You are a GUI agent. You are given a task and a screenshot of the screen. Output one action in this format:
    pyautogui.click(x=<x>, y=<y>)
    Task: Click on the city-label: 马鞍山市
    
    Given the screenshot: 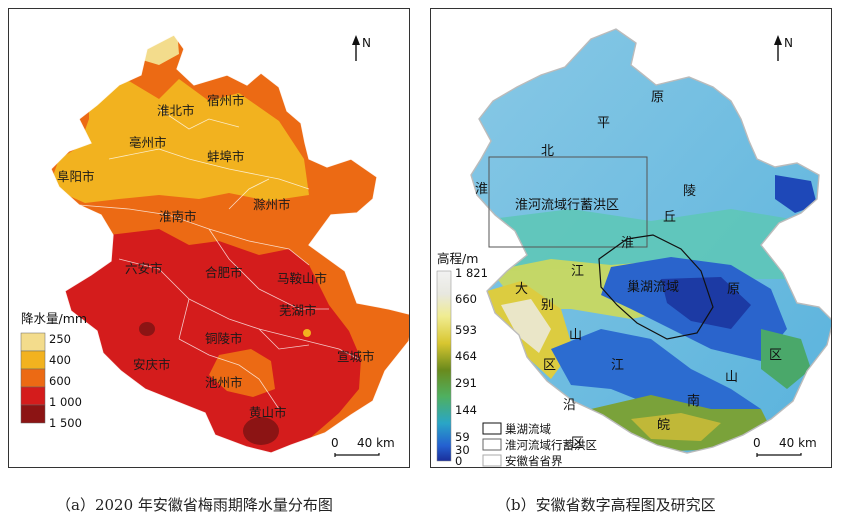 What is the action you would take?
    pyautogui.click(x=302, y=278)
    